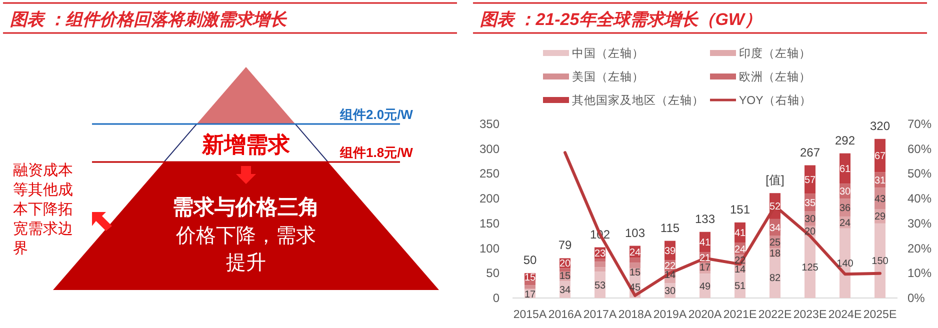 The height and width of the screenshot is (328, 938). What do you see at coordinates (810, 315) in the screenshot?
I see `x-tick-label: 2023E` at bounding box center [810, 315].